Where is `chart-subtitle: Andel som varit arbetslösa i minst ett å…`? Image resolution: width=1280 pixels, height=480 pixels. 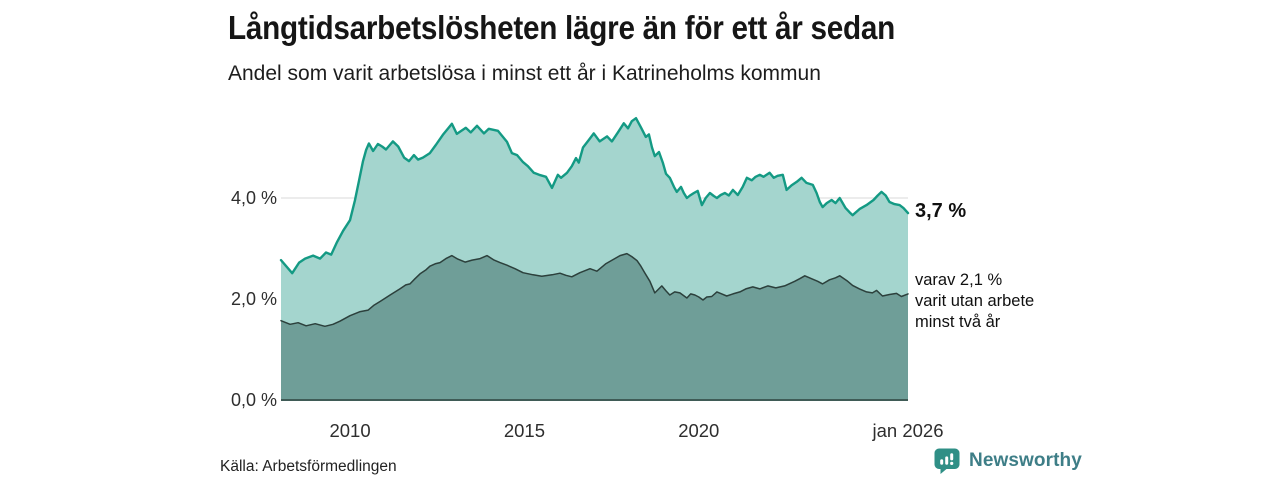 chart-subtitle: Andel som varit arbetslösa i minst ett å… is located at coordinates (524, 73).